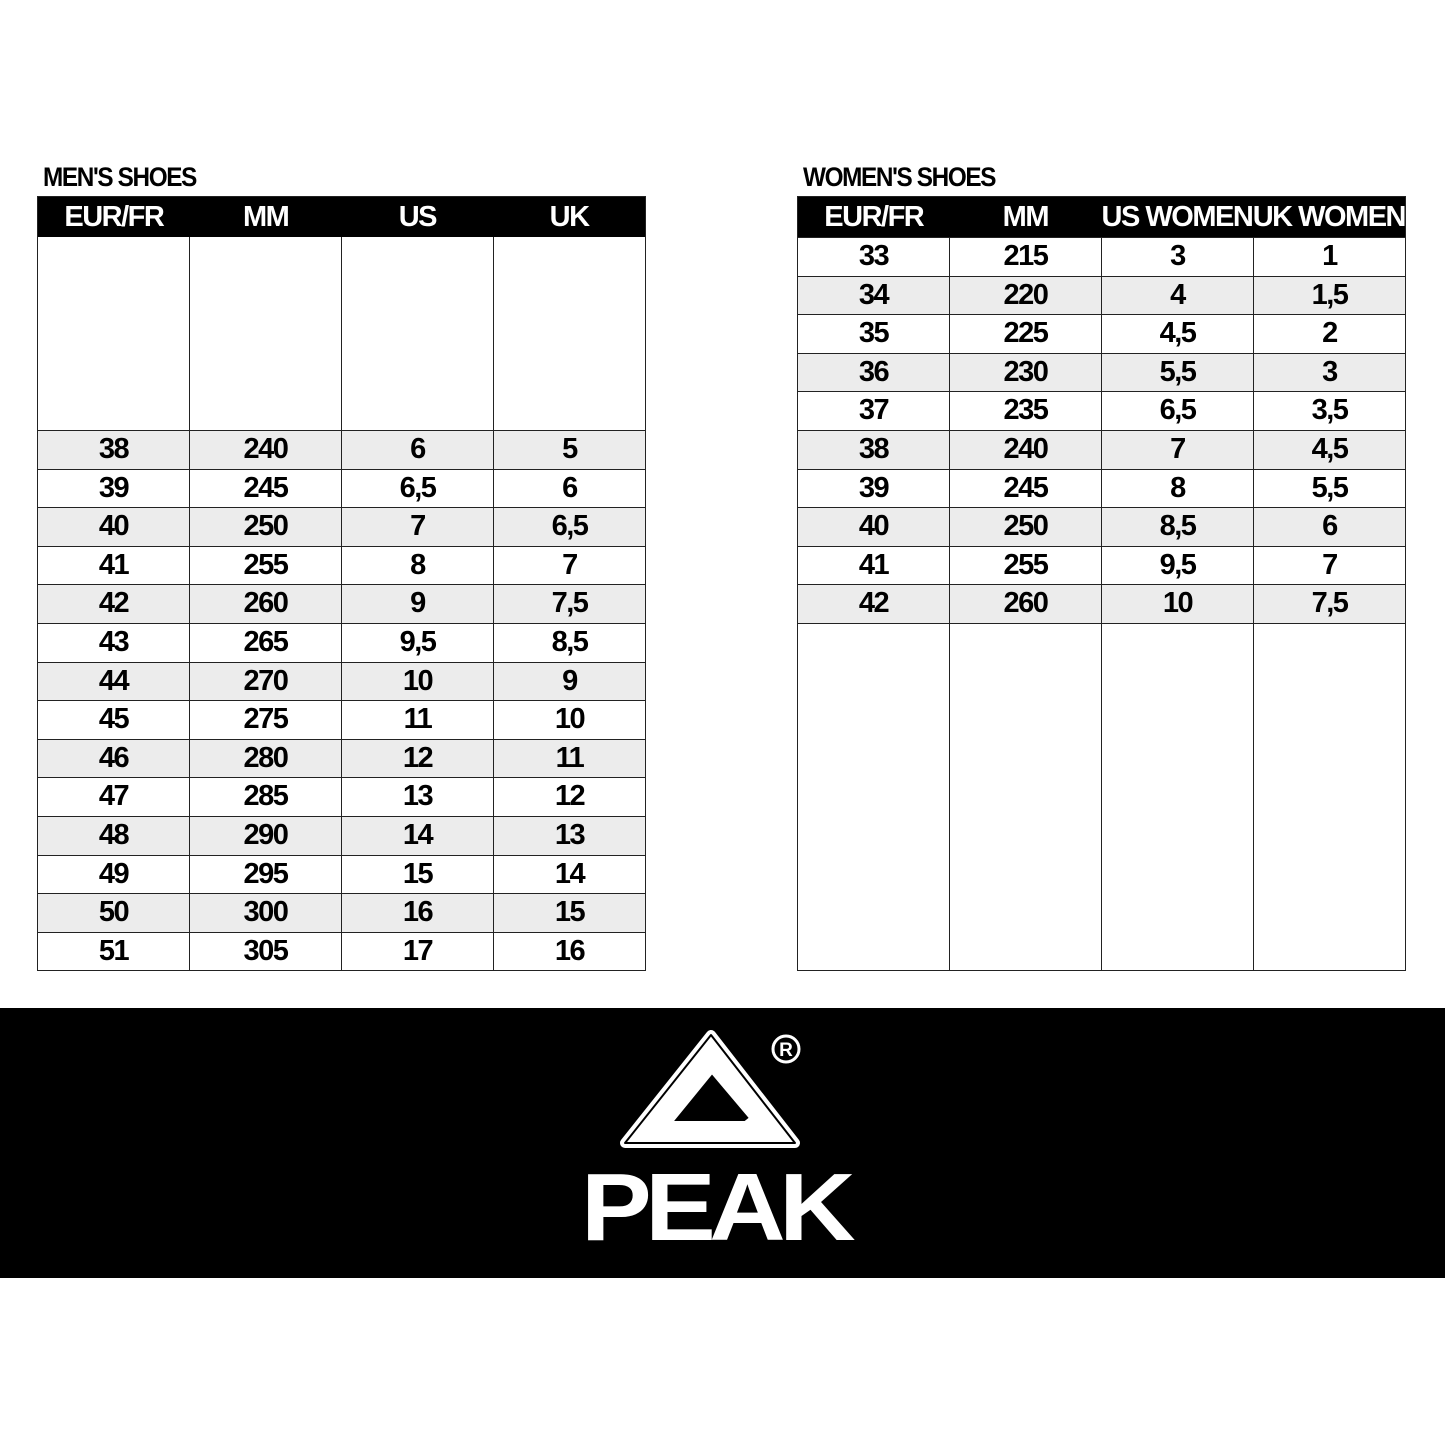 The height and width of the screenshot is (1445, 1445). Describe the element at coordinates (114, 757) in the screenshot. I see `table-cell: 46` at that location.